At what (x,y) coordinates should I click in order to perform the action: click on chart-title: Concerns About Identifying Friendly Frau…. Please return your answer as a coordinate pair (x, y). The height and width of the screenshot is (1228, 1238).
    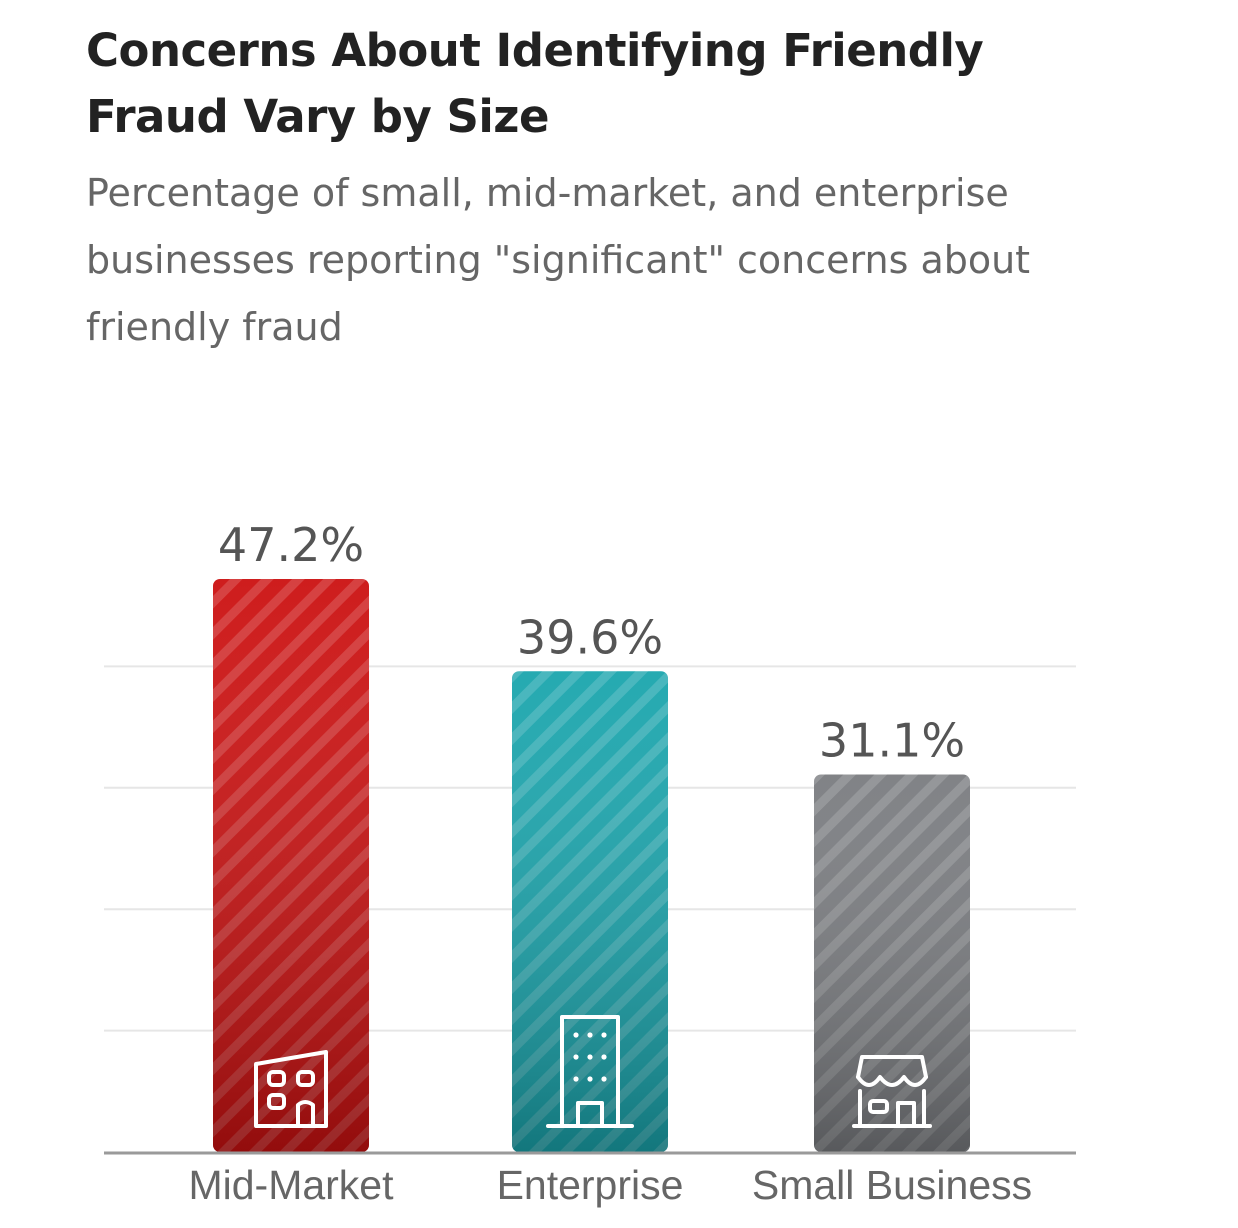
    Looking at the image, I should click on (535, 83).